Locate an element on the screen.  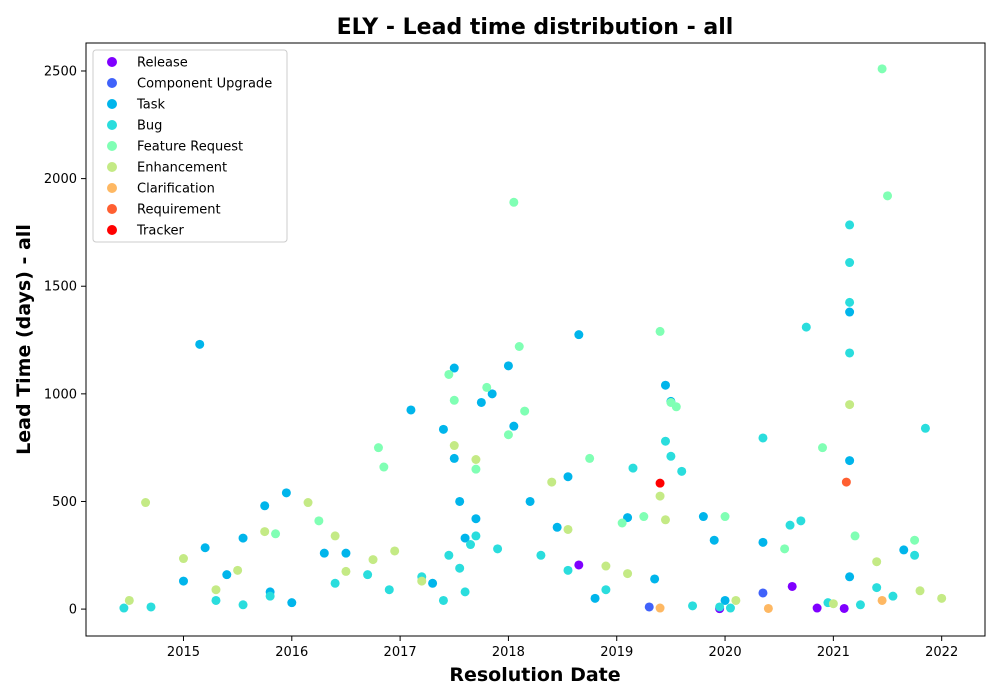
y-tick-label: 2500 is located at coordinates (60, 71).